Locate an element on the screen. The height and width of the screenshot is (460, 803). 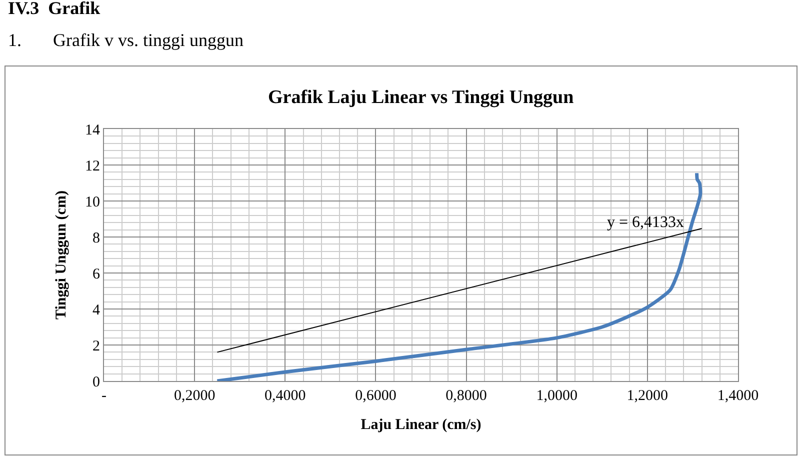
x-tick-label: 0,8000 is located at coordinates (466, 396).